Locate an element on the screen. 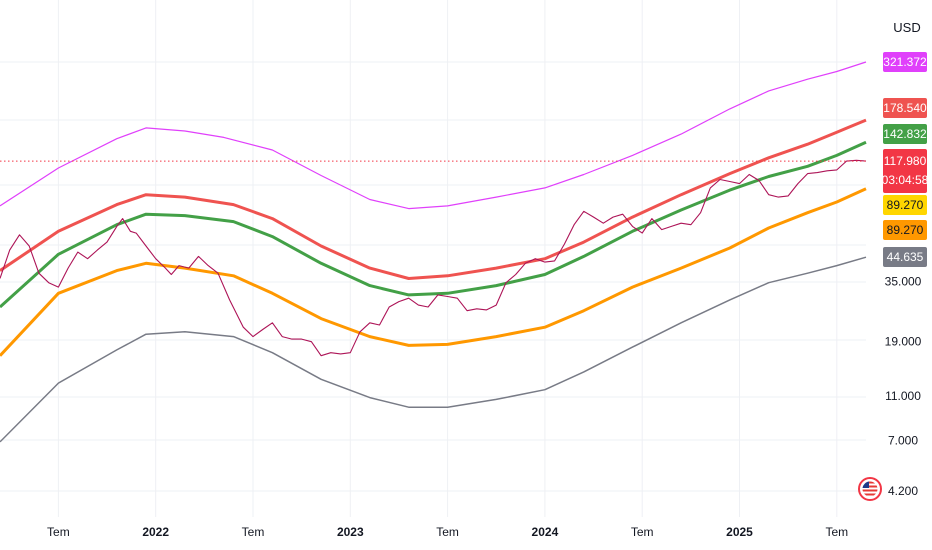 The height and width of the screenshot is (550, 932). x-tick-label: 2025 is located at coordinates (739, 532).